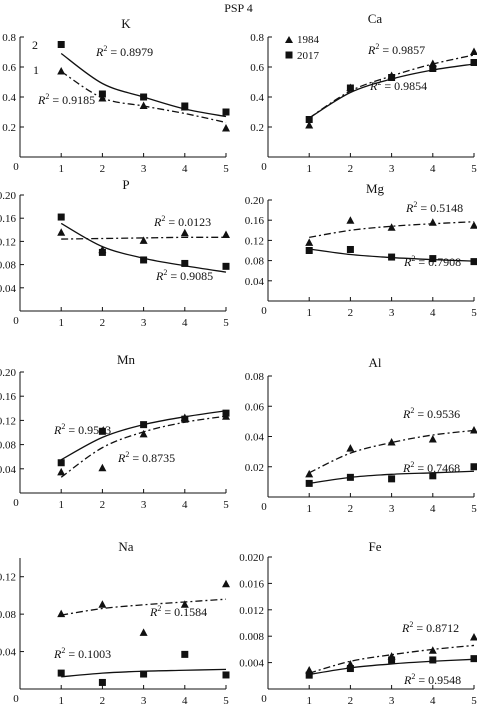 Image resolution: width=477 pixels, height=718 pixels. Describe the element at coordinates (125, 546) in the screenshot. I see `chart-title: Na` at that location.